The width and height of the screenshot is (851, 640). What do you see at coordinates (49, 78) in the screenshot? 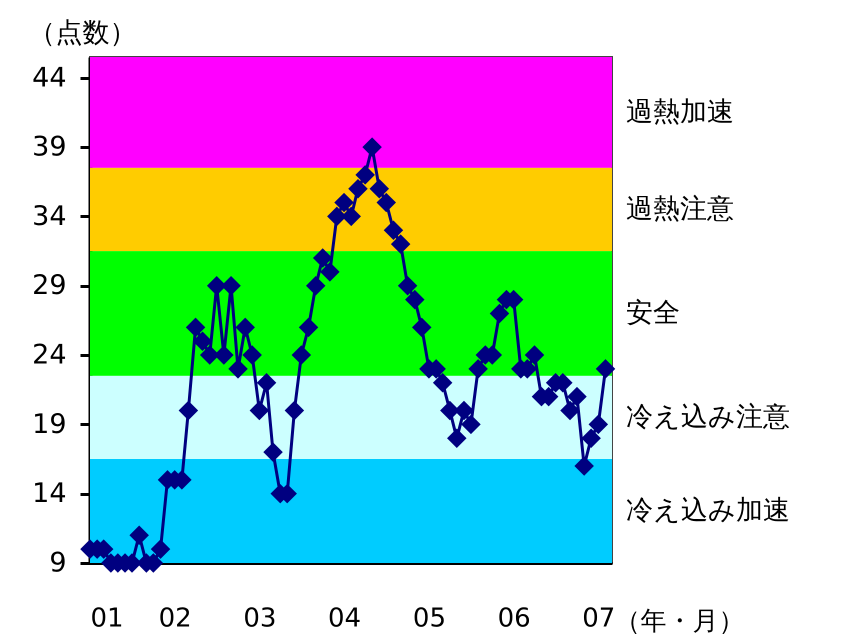
I see `y-tick-label: 44` at bounding box center [49, 78].